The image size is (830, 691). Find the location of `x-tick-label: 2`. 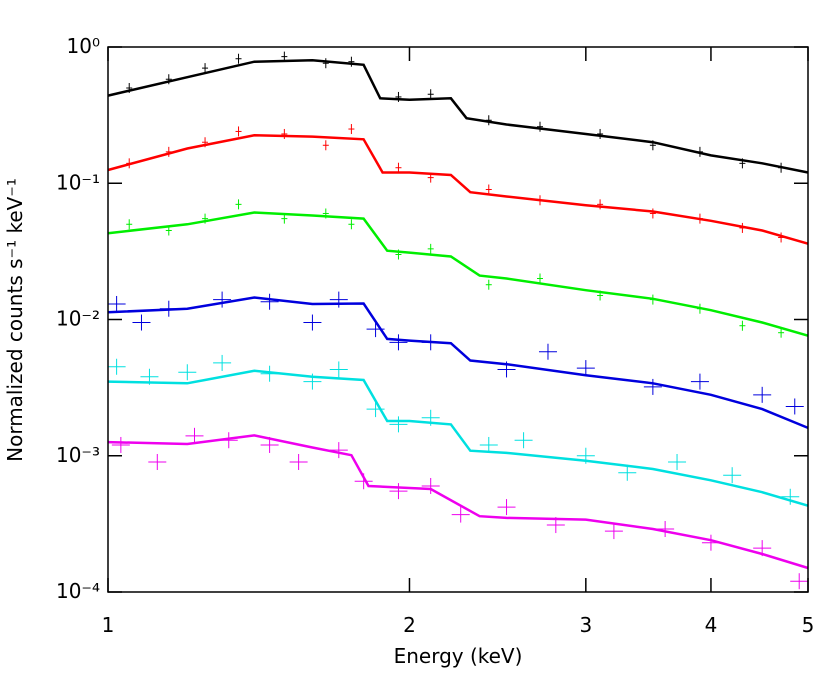

x-tick-label: 2 is located at coordinates (409, 625).